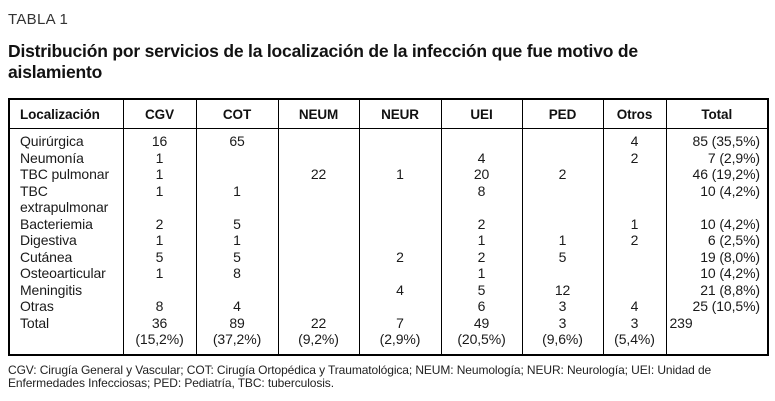  What do you see at coordinates (318, 334) in the screenshot?
I see `table-cell: 22 (9,2%)` at bounding box center [318, 334].